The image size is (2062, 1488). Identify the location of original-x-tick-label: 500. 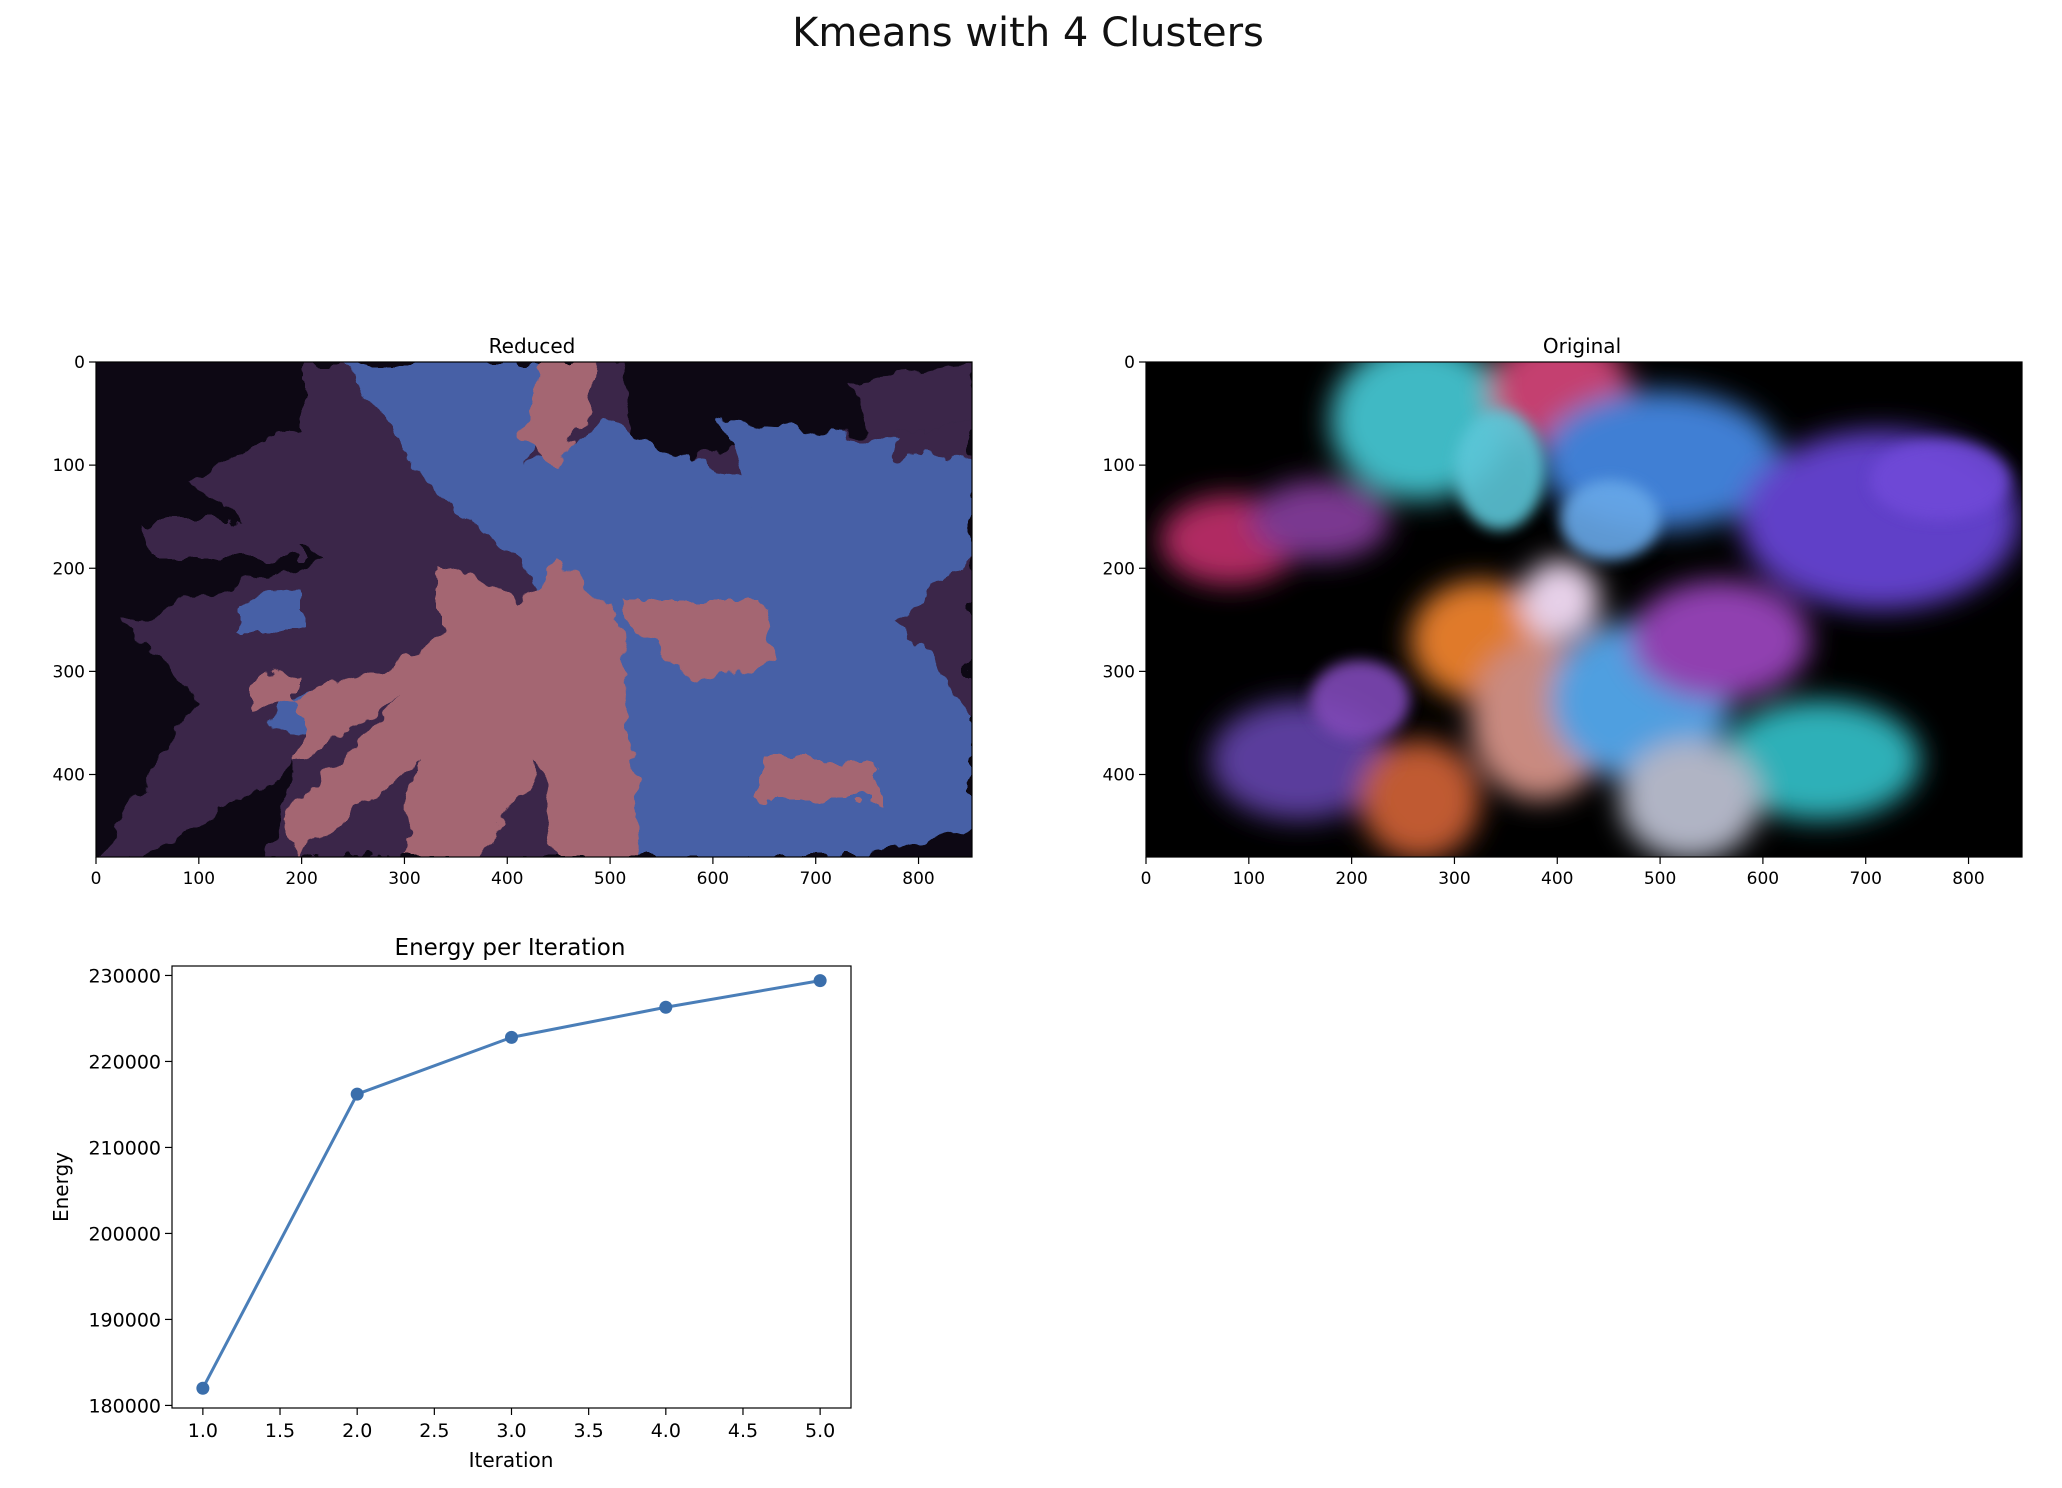
(1660, 879).